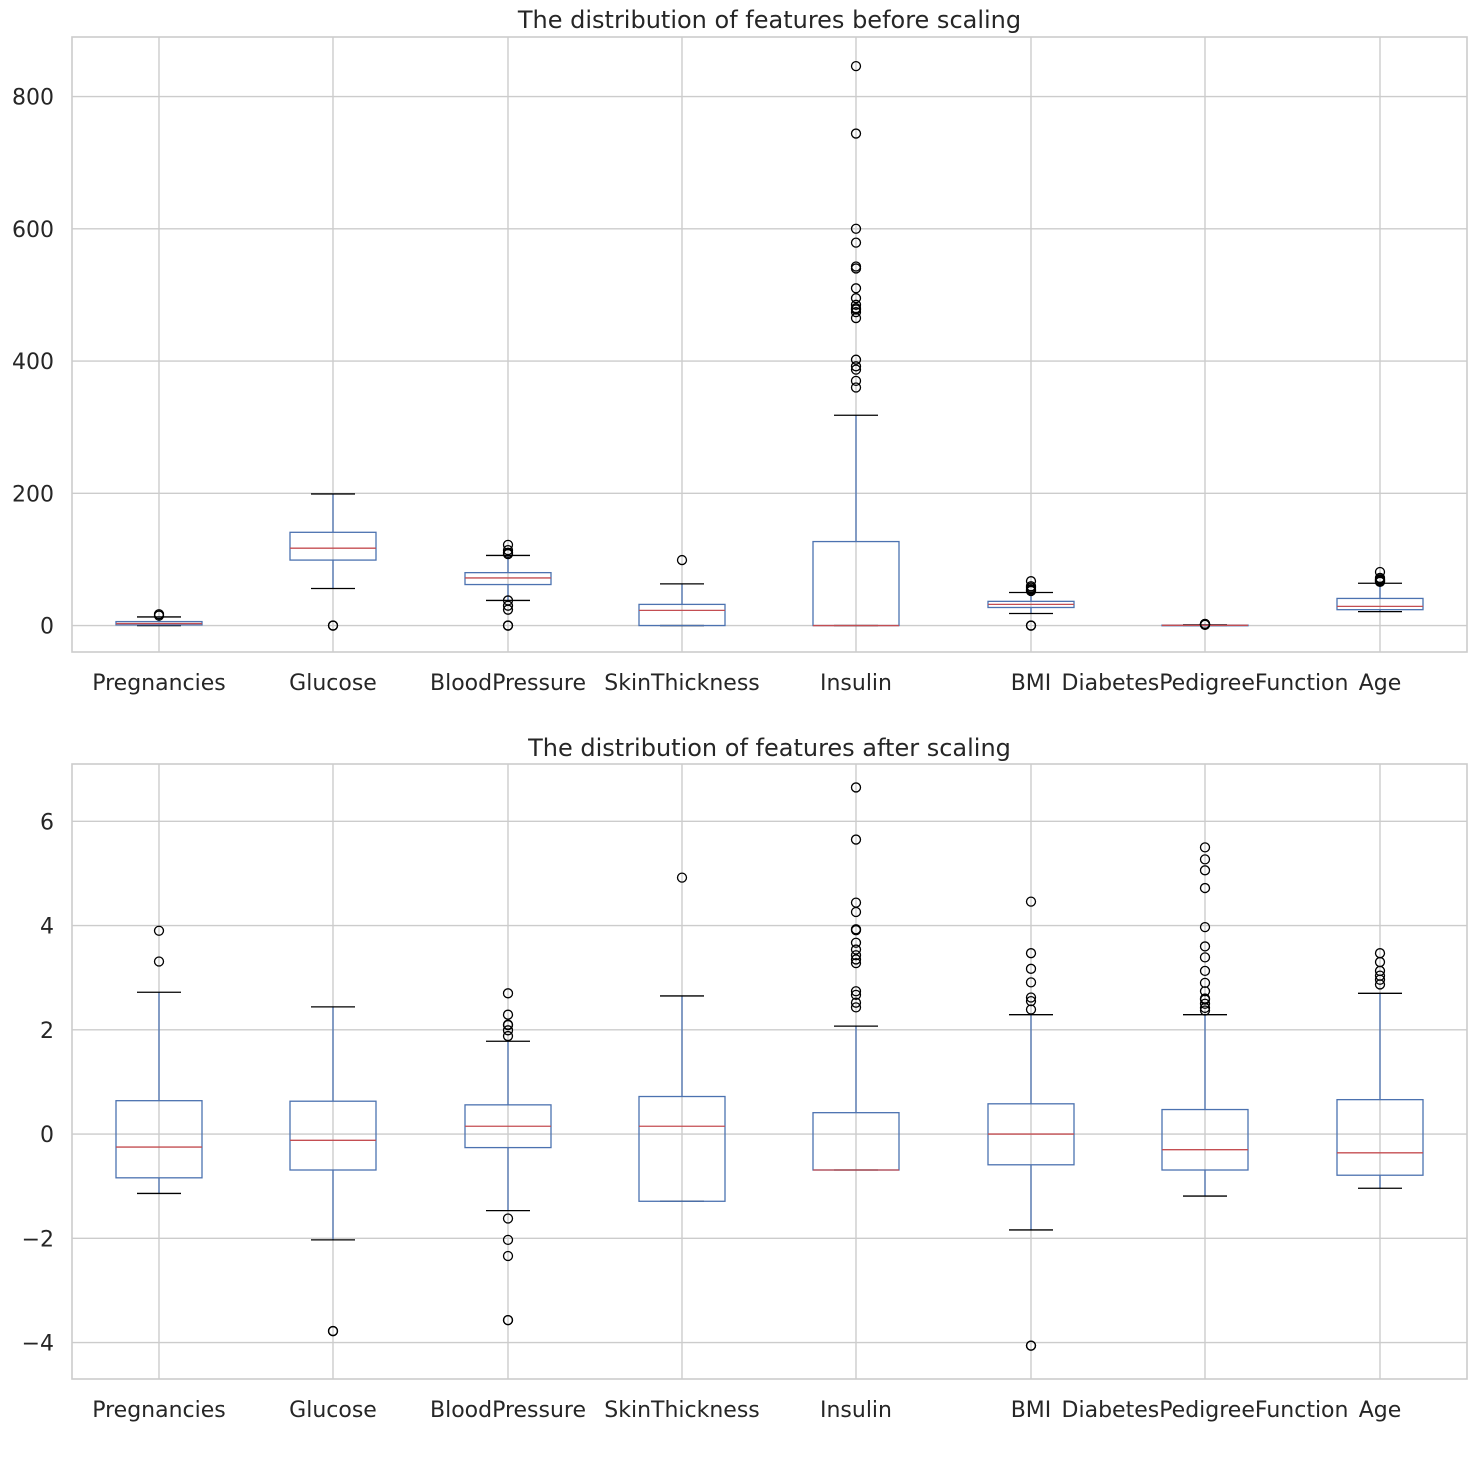 The image size is (1476, 1457). Describe the element at coordinates (1031, 1123) in the screenshot. I see `box-bmi` at that location.